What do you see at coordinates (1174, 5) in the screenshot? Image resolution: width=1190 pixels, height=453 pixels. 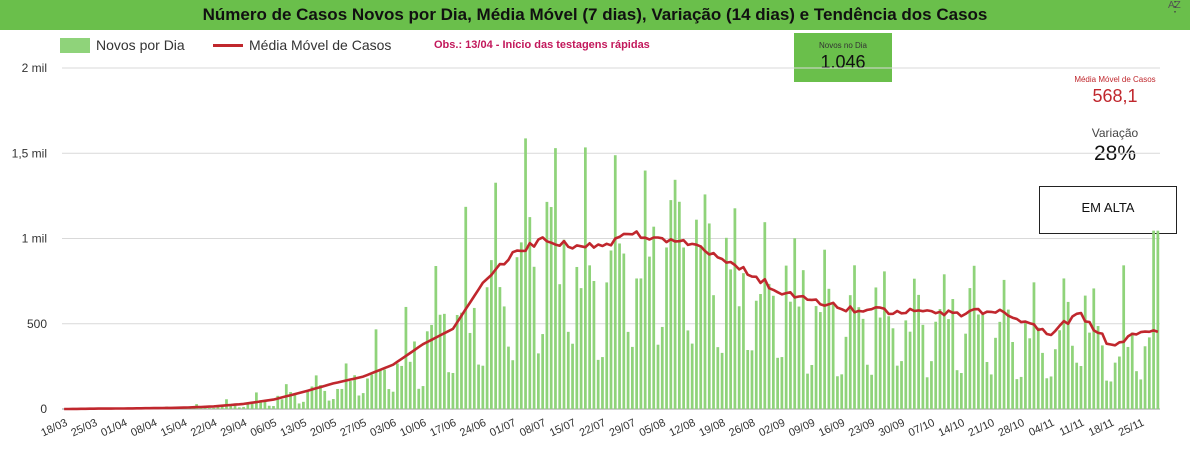 I see `sort-az-icon: AZ` at bounding box center [1174, 5].